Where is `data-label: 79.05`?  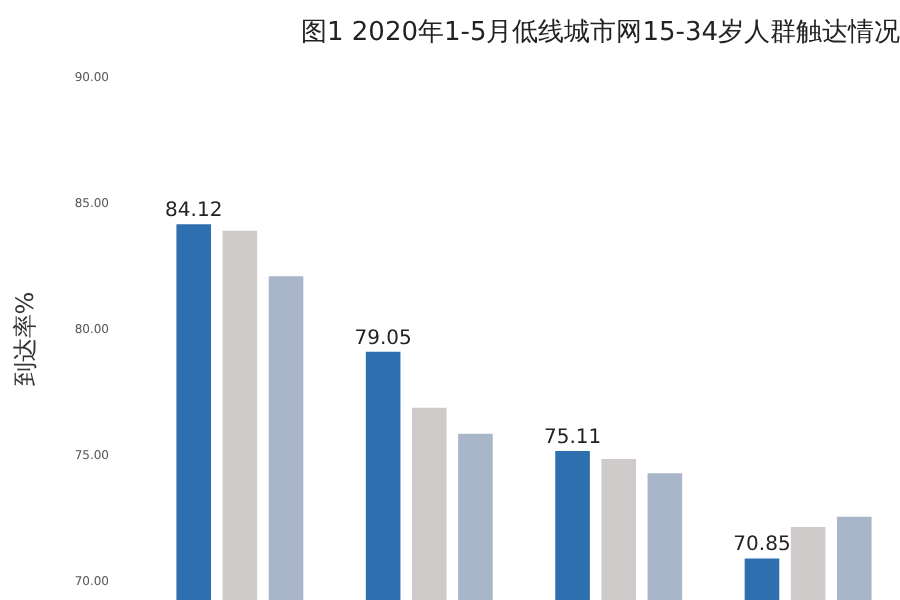
data-label: 79.05 is located at coordinates (383, 338).